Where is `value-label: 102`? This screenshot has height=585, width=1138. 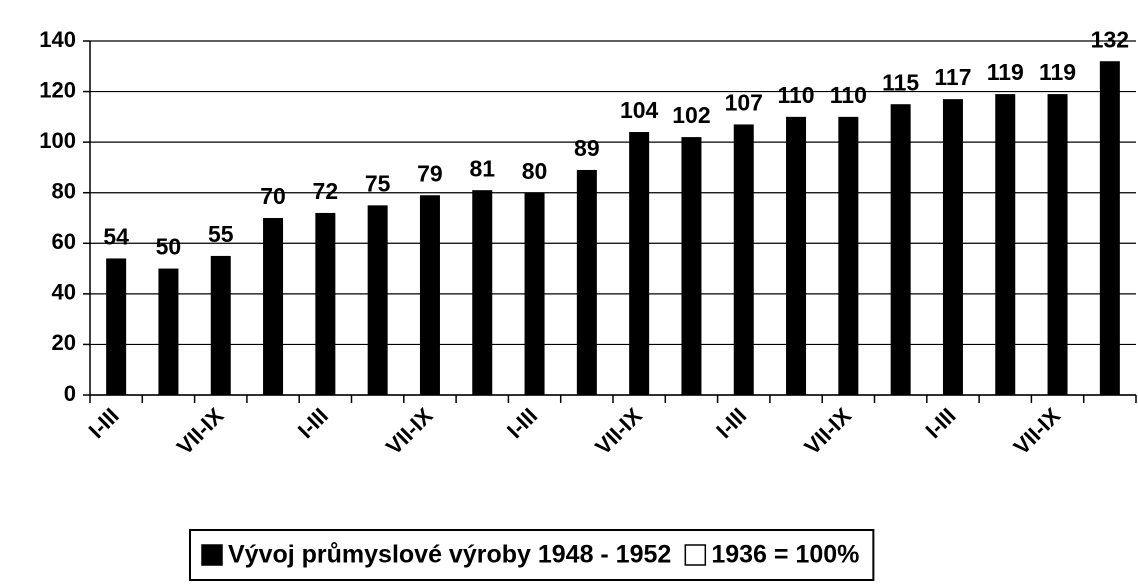 value-label: 102 is located at coordinates (691, 115).